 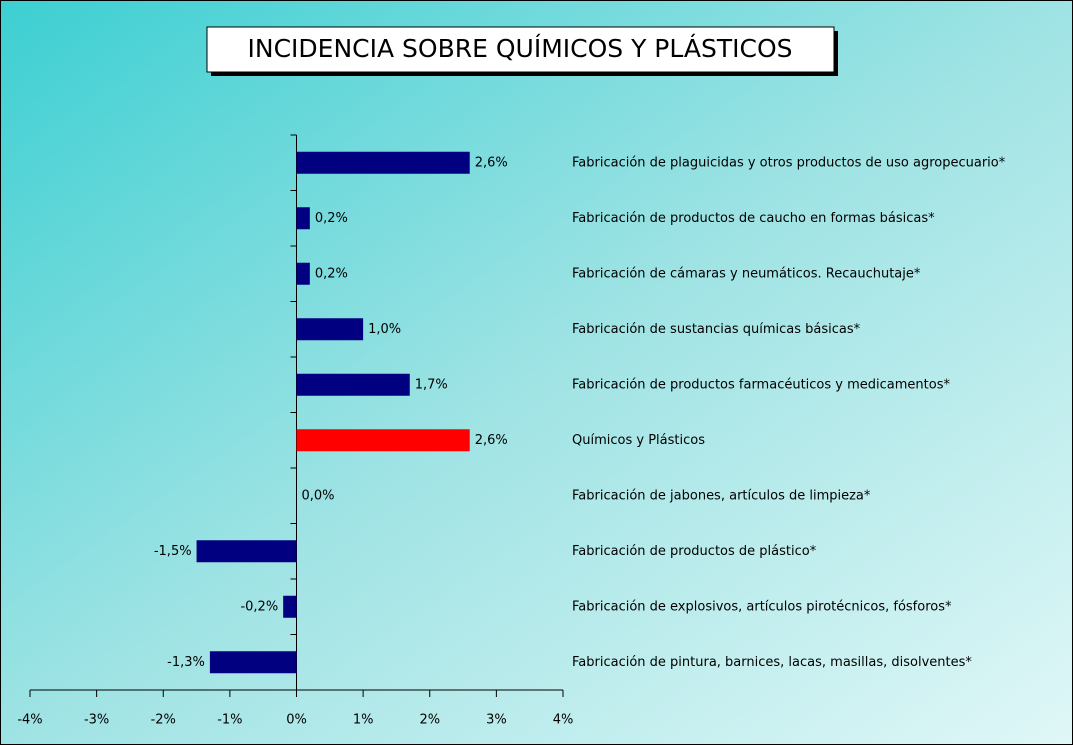 What do you see at coordinates (296, 720) in the screenshot?
I see `x-tick-label: 0%` at bounding box center [296, 720].